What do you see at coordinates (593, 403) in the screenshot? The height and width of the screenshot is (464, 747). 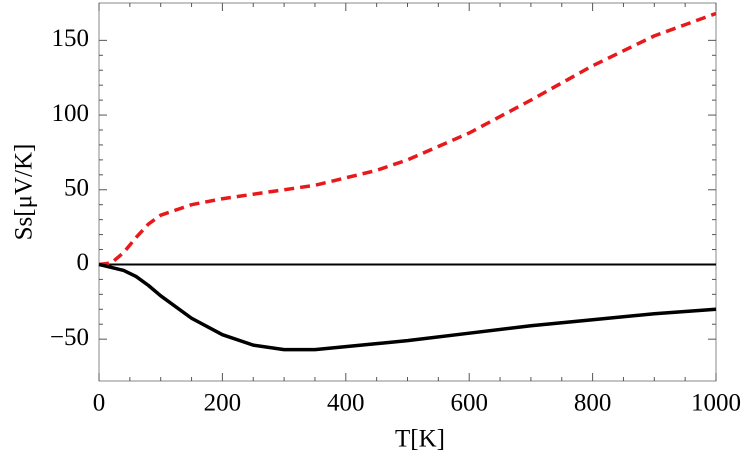 I see `x-tick-label: 800` at bounding box center [593, 403].